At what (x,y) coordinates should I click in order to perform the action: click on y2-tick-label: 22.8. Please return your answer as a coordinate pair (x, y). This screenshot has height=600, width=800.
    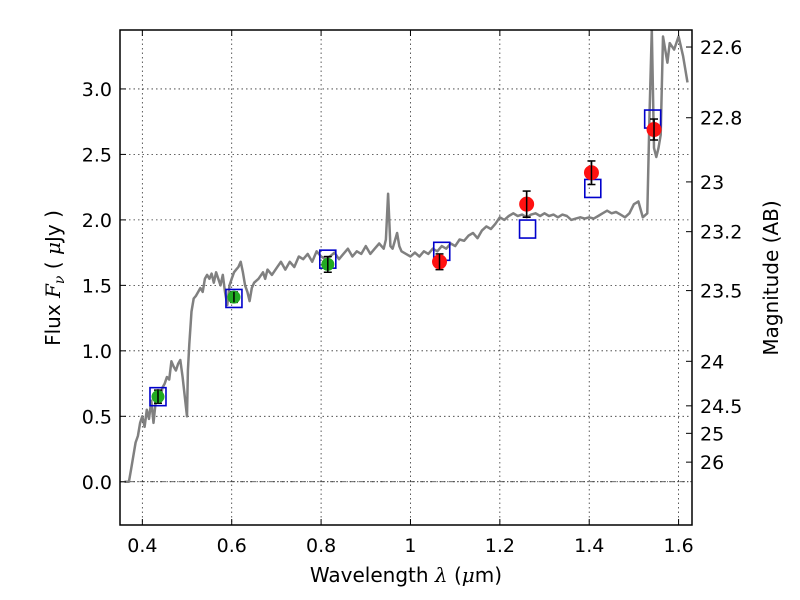
    Looking at the image, I should click on (721, 119).